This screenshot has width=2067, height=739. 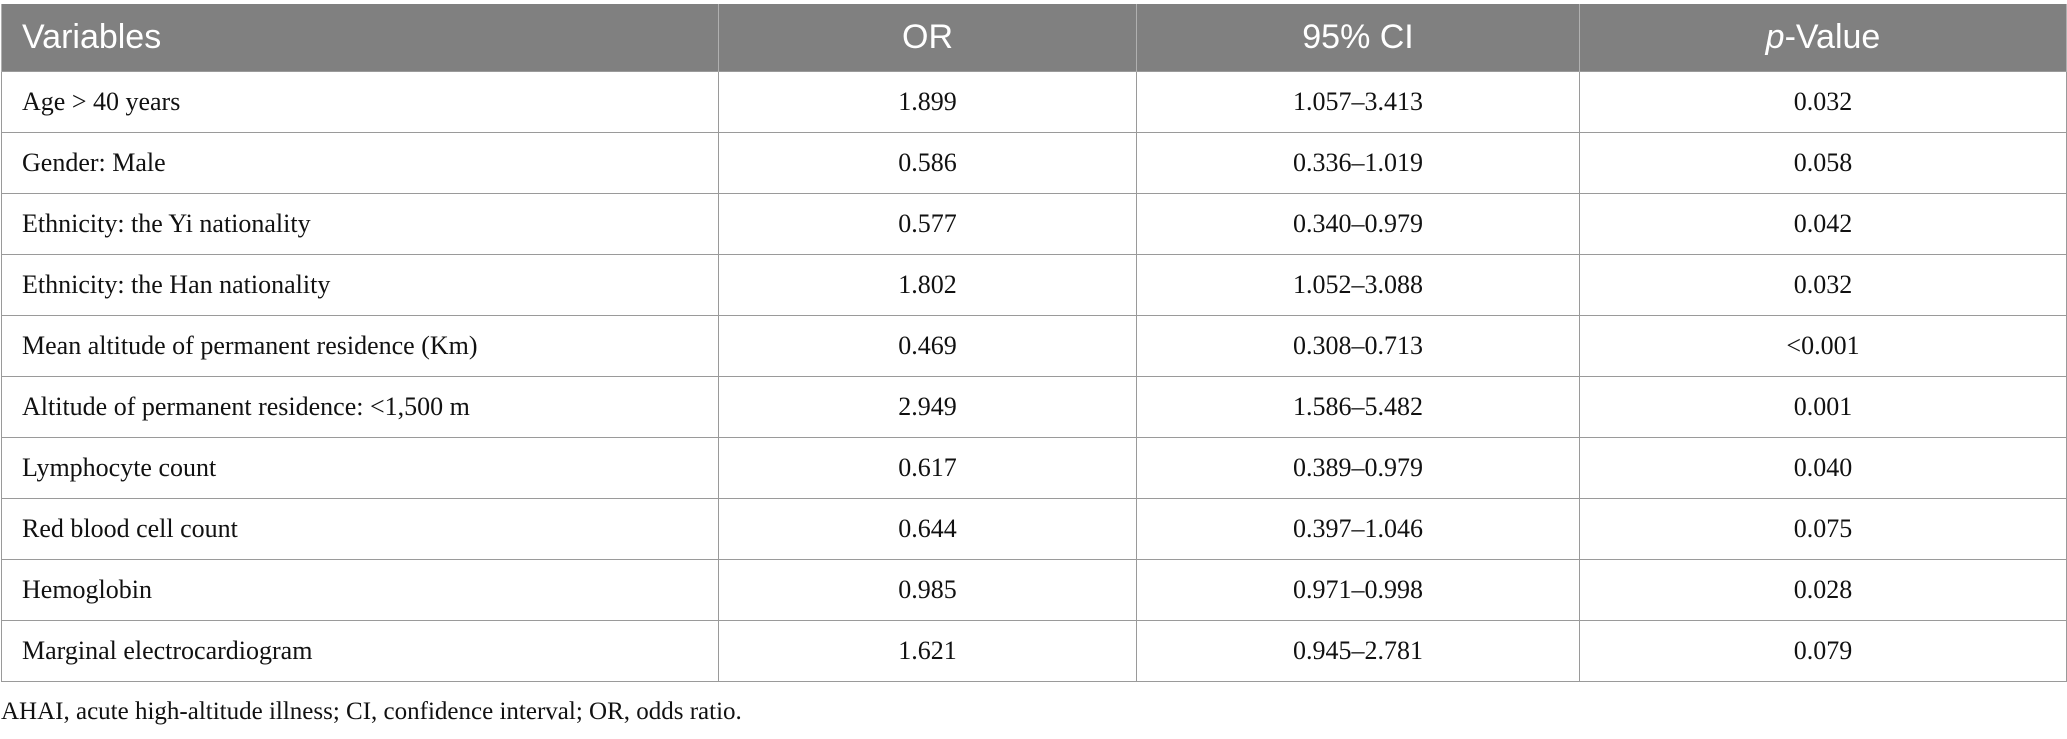 I want to click on cell-variable: Red blood cell count, so click(x=360, y=529).